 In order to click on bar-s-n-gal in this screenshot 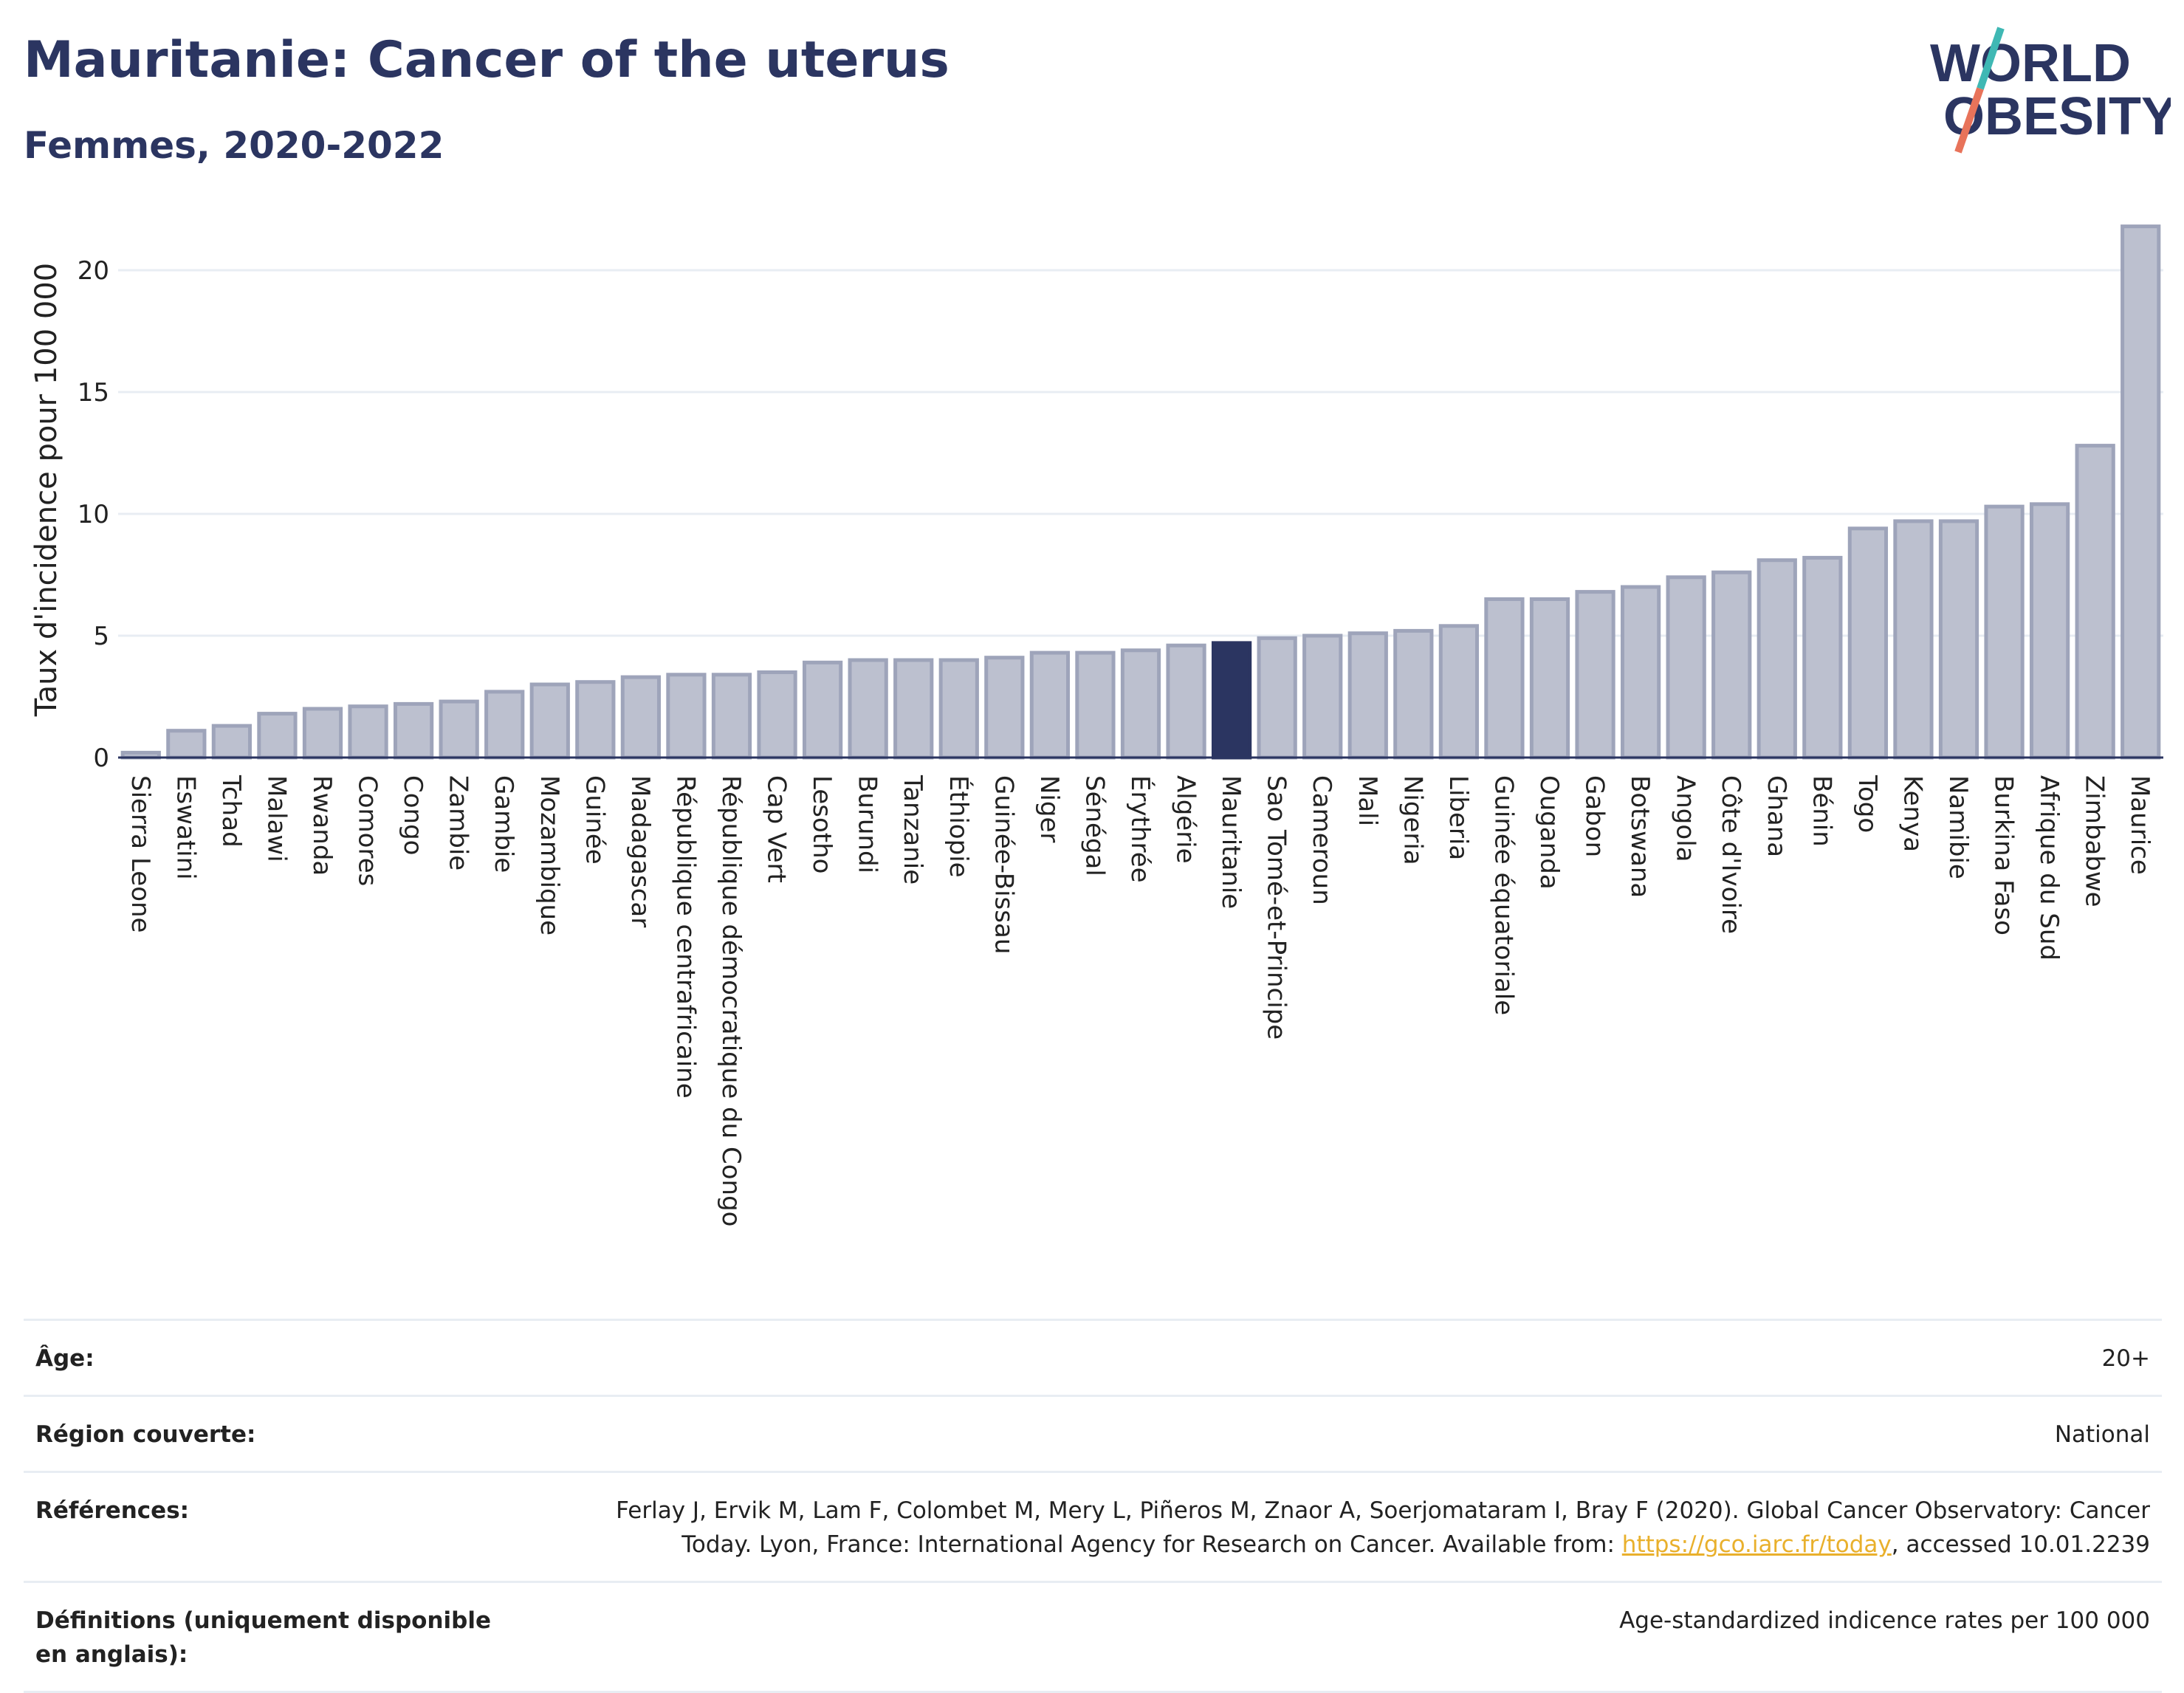, I will do `click(1096, 705)`.